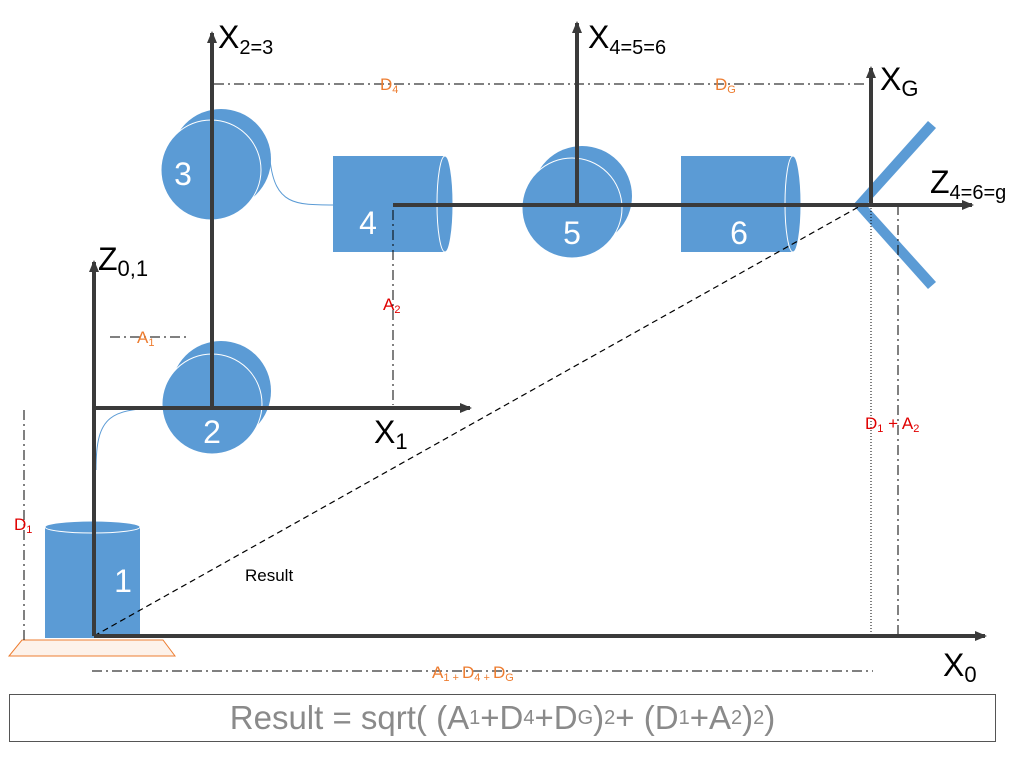  Describe the element at coordinates (770, 717) in the screenshot. I see `formula-suffix: )` at that location.